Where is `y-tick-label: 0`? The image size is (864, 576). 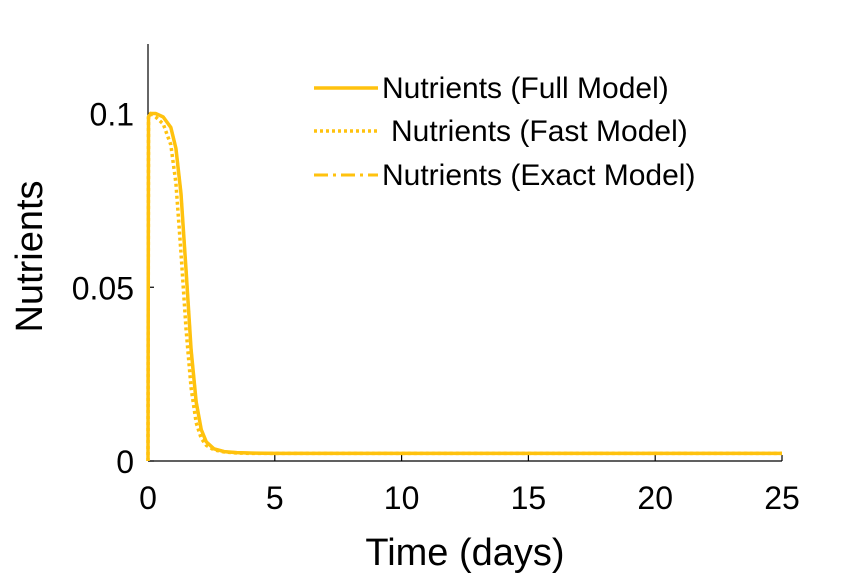 y-tick-label: 0 is located at coordinates (125, 462).